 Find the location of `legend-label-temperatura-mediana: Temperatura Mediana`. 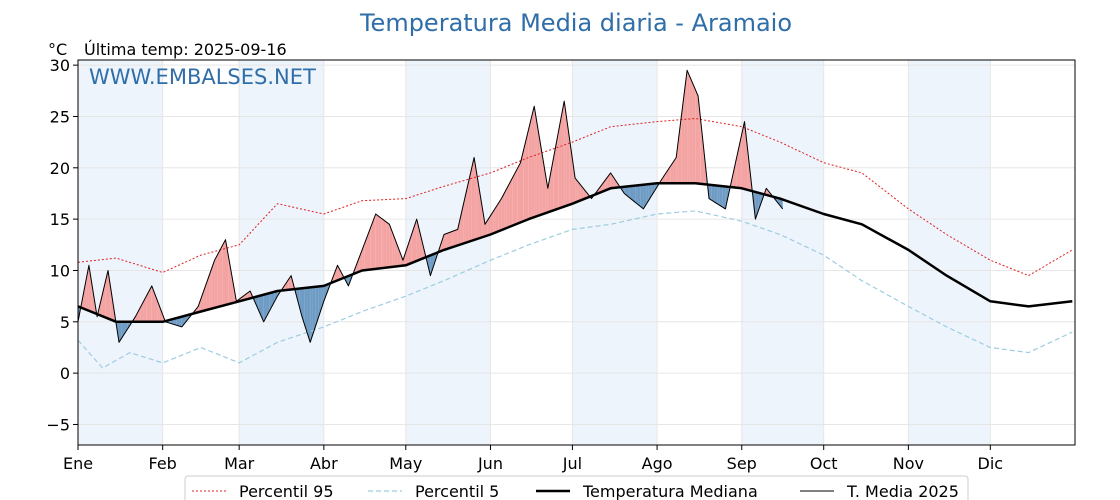

legend-label-temperatura-mediana: Temperatura Mediana is located at coordinates (670, 491).